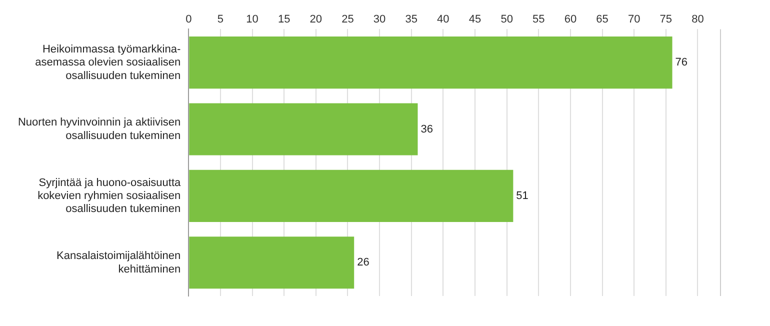  I want to click on x-tick-label: 10, so click(252, 20).